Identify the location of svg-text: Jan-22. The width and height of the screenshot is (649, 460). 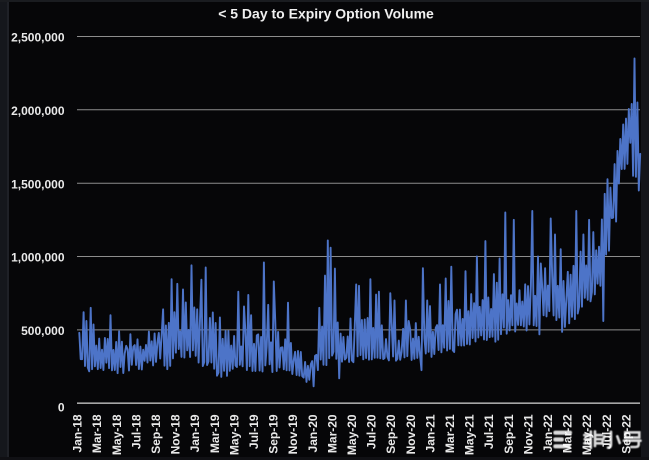
(548, 433).